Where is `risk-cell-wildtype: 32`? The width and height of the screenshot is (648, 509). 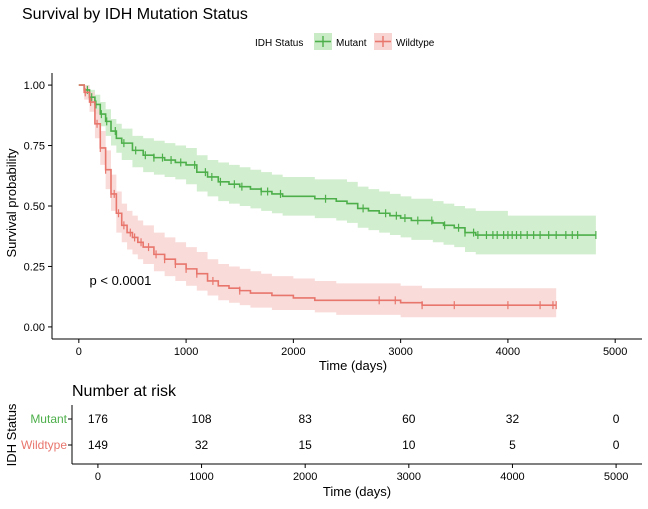 risk-cell-wildtype: 32 is located at coordinates (202, 445).